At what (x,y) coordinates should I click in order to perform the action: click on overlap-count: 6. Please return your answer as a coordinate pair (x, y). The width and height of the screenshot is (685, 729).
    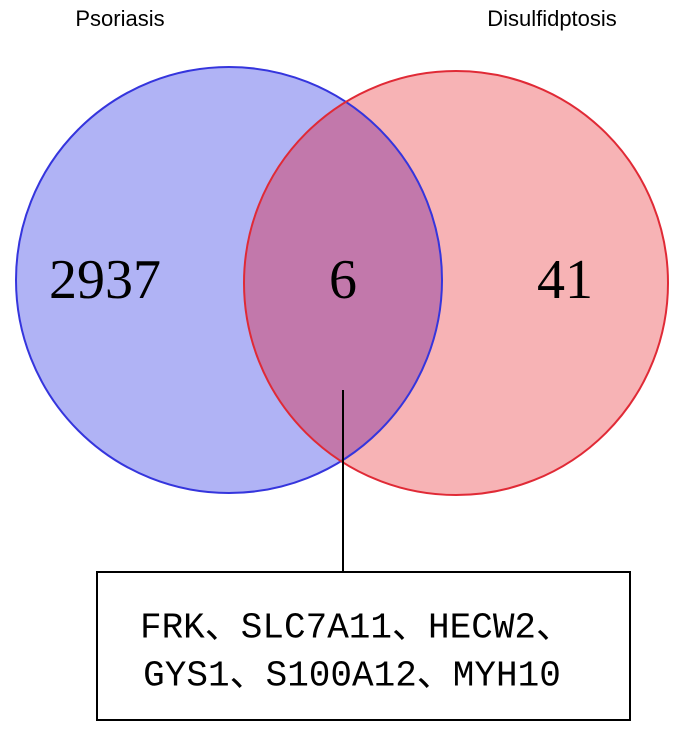
    Looking at the image, I should click on (343, 280).